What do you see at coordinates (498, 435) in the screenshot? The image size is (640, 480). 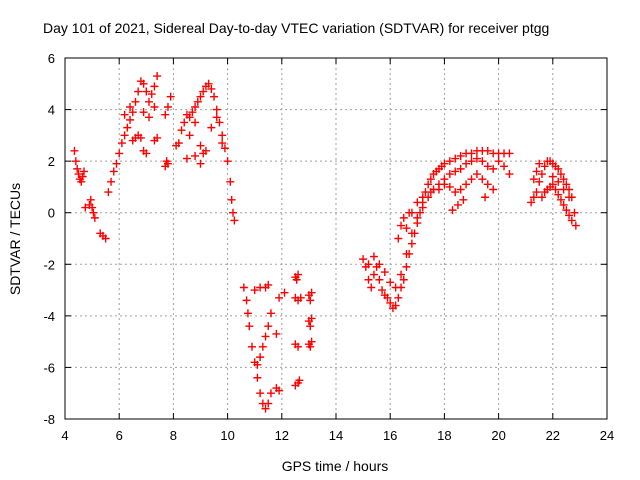 I see `x-tick-label: 20` at bounding box center [498, 435].